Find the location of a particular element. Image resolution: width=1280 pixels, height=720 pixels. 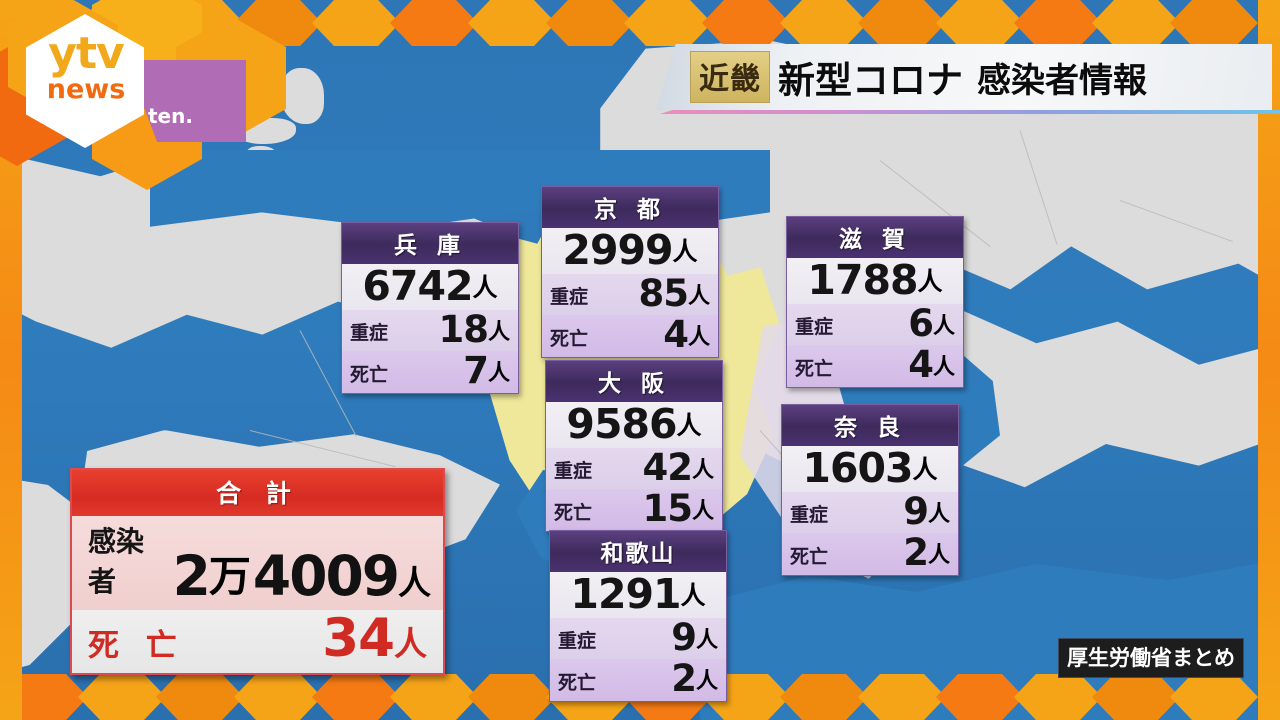

prefecture-name: 兵 庫 is located at coordinates (430, 243).